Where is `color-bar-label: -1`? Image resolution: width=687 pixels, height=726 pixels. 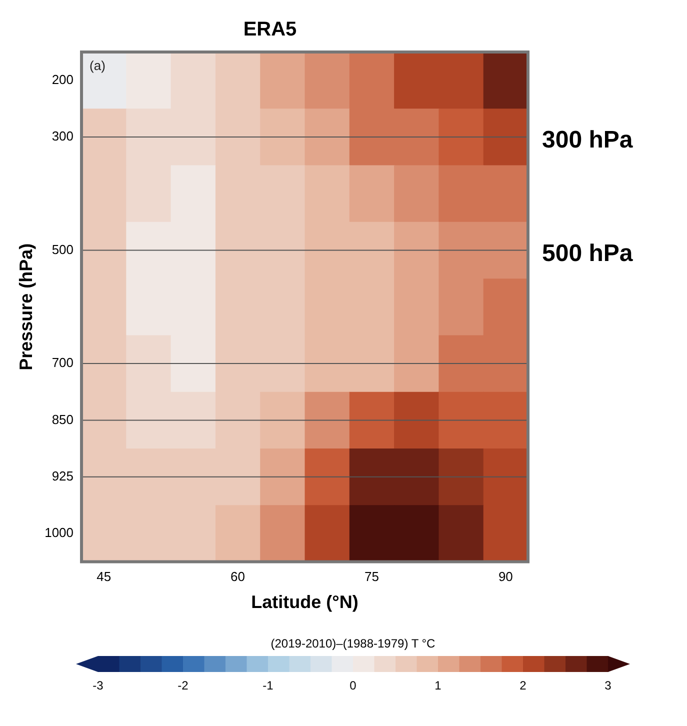
color-bar-label: -1 is located at coordinates (268, 685).